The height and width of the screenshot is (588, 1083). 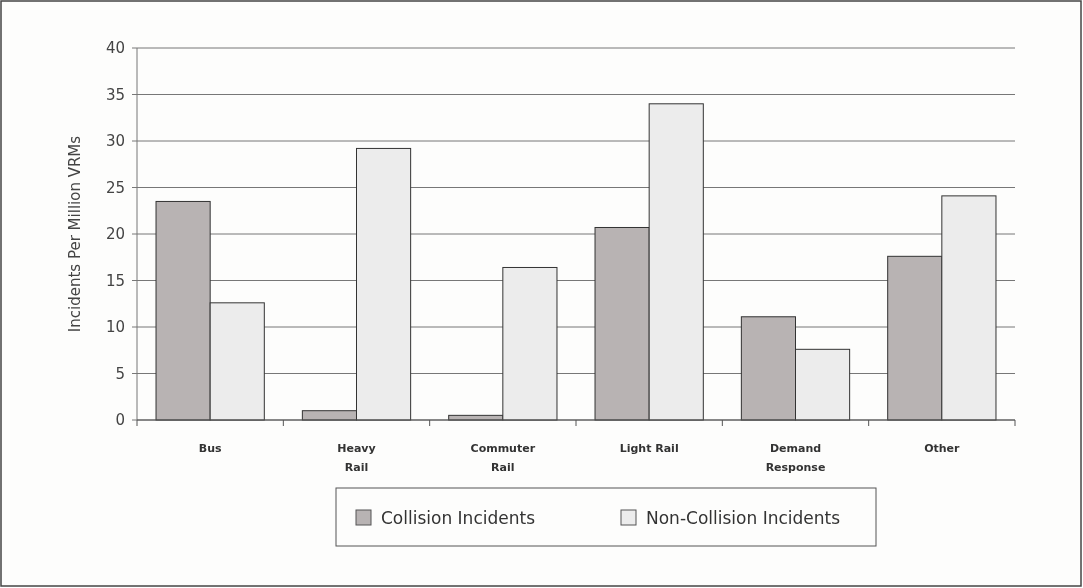 I want to click on x-tick-label: Commuter Rail, so click(x=503, y=458).